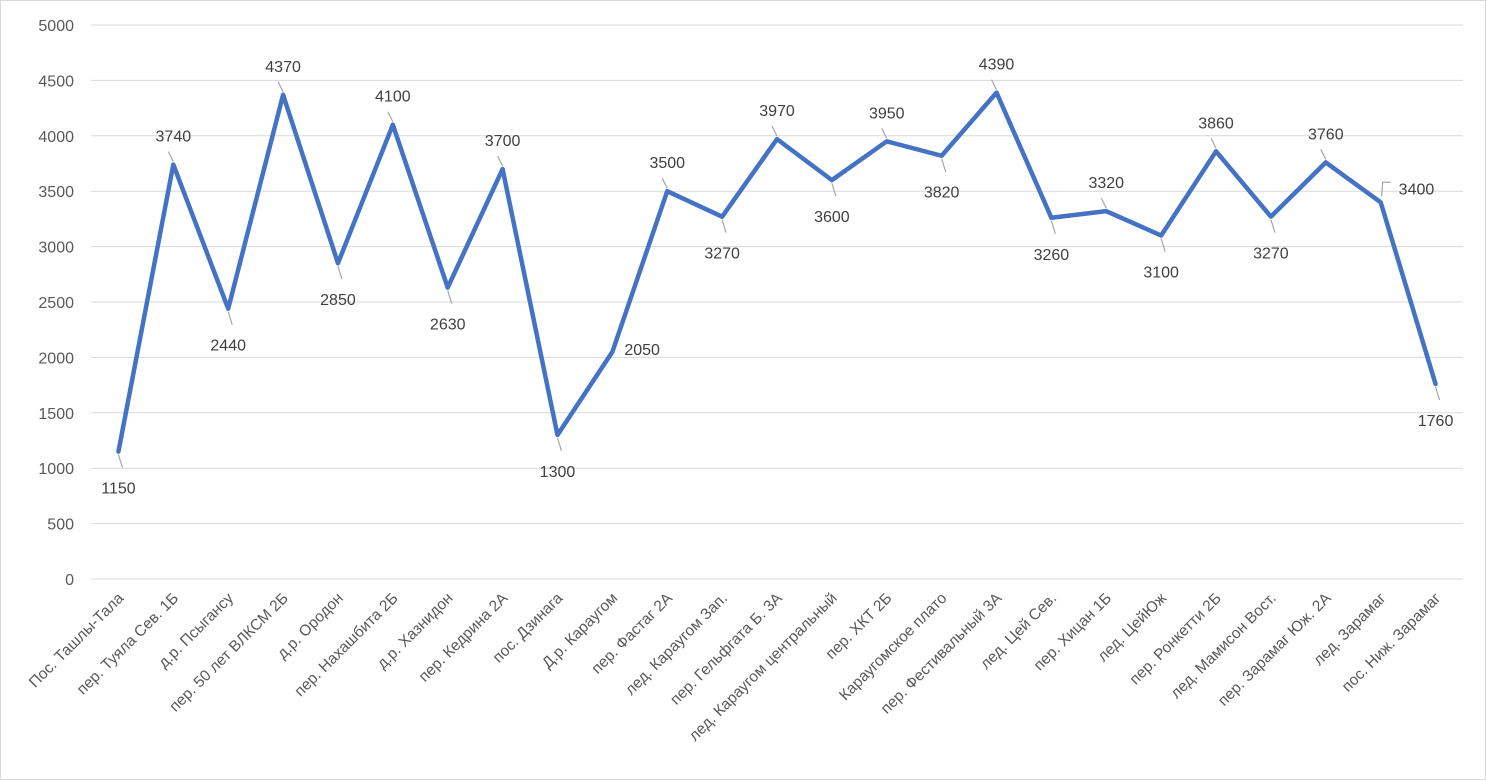  Describe the element at coordinates (393, 97) in the screenshot. I see `data-label: 4100` at that location.